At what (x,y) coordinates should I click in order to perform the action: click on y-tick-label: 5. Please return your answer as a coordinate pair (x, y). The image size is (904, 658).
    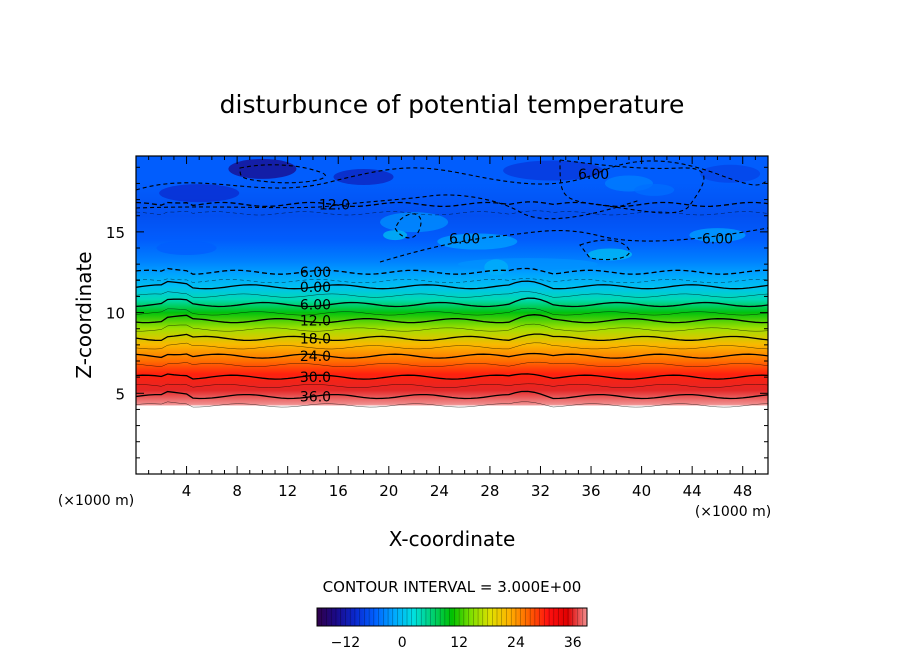
    Looking at the image, I should click on (120, 394).